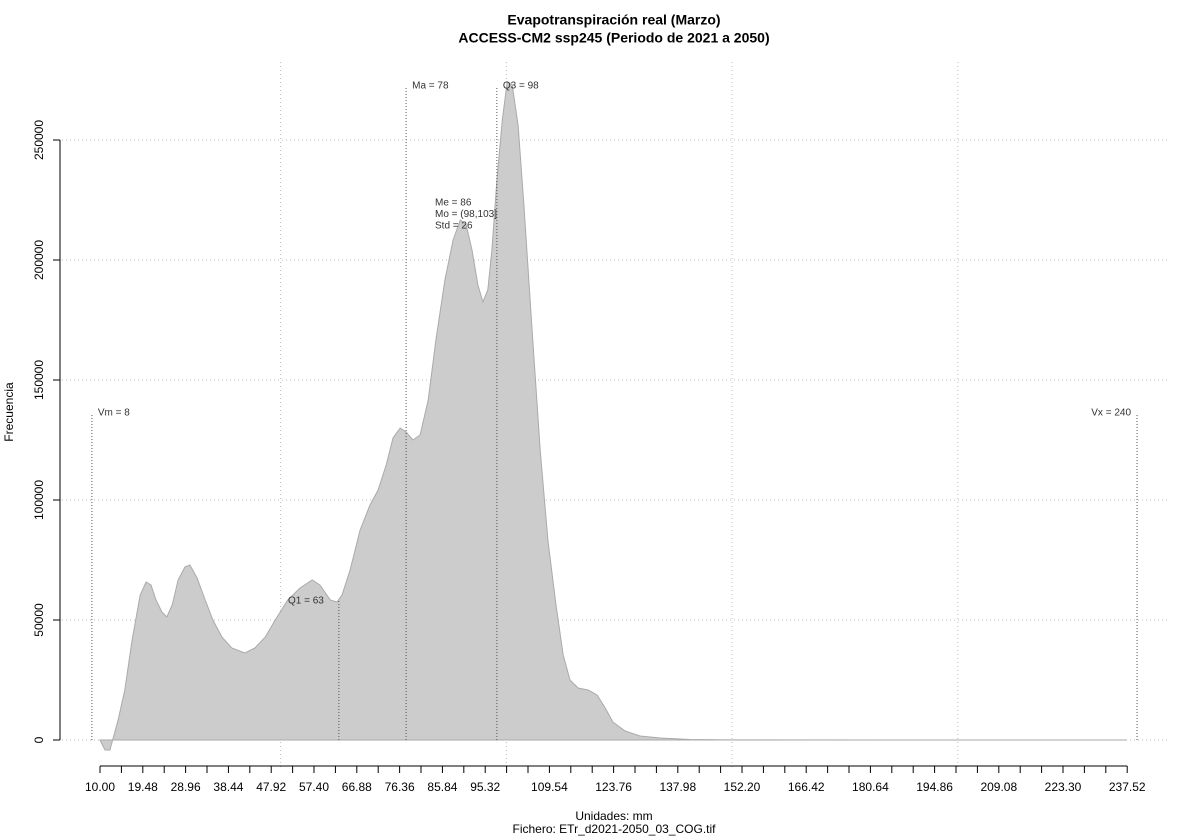  I want to click on x-tick-label: 237.52, so click(1127, 787).